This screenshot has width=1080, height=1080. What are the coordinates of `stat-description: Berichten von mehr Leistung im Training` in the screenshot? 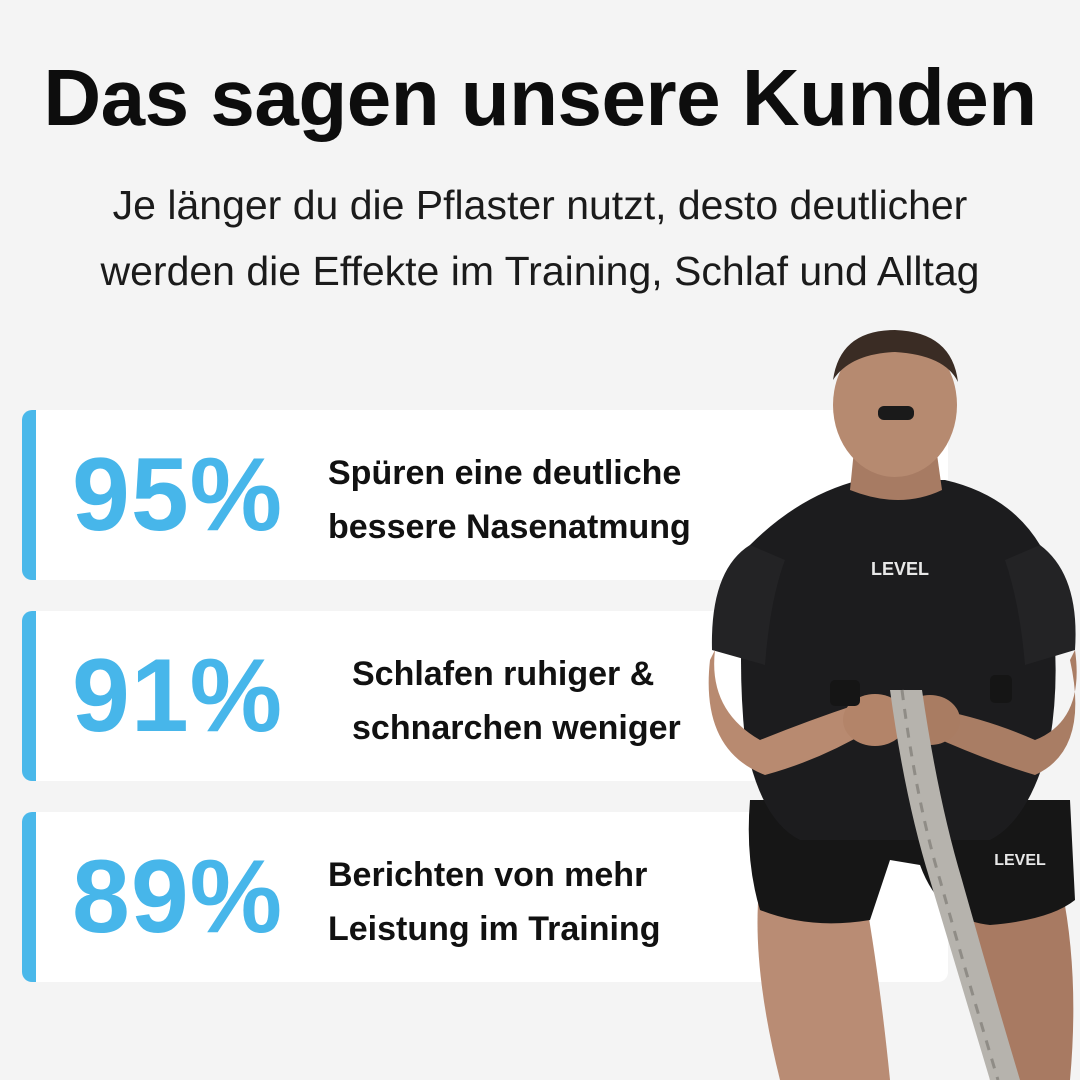 It's located at (494, 902).